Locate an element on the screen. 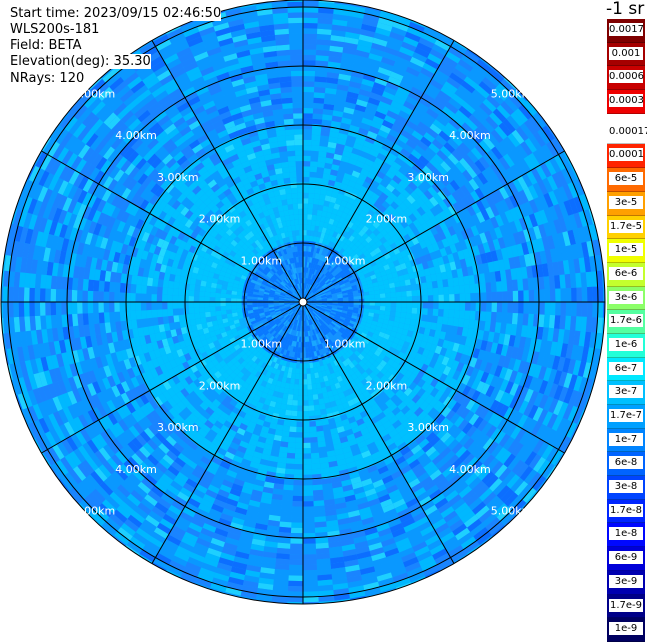 The image size is (647, 642). instrument-label: WLS200s-181 is located at coordinates (54, 29).